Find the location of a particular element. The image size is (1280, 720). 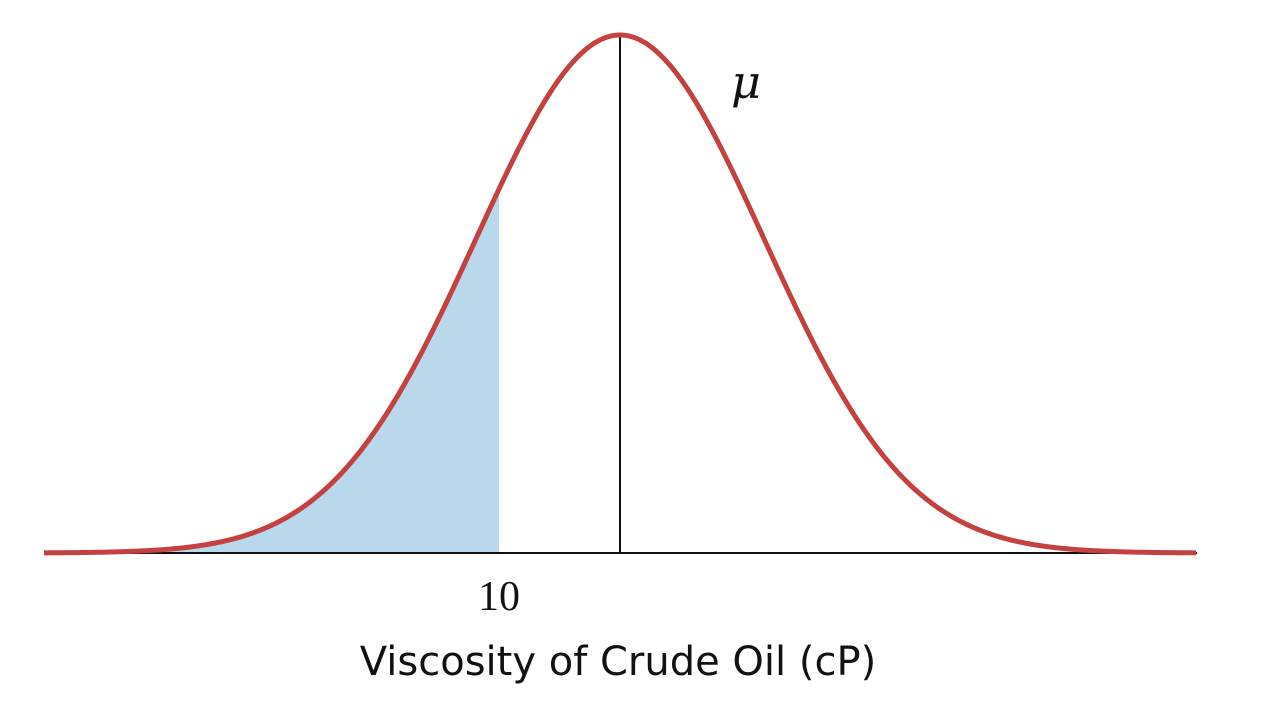

mean-label: μ is located at coordinates (746, 82).